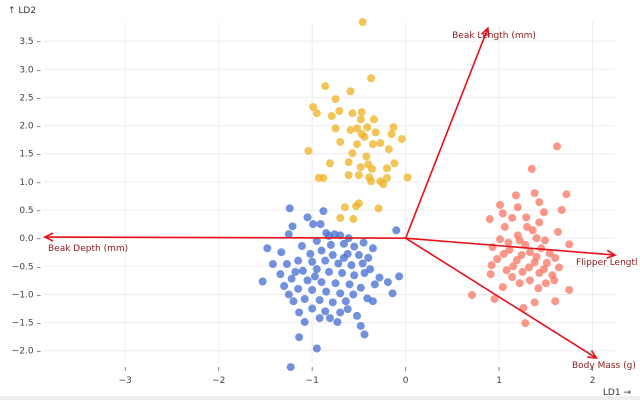 This screenshot has width=640, height=400. What do you see at coordinates (357, 376) in the screenshot?
I see `x-axis: −3 −2 −1 0 1 2` at bounding box center [357, 376].